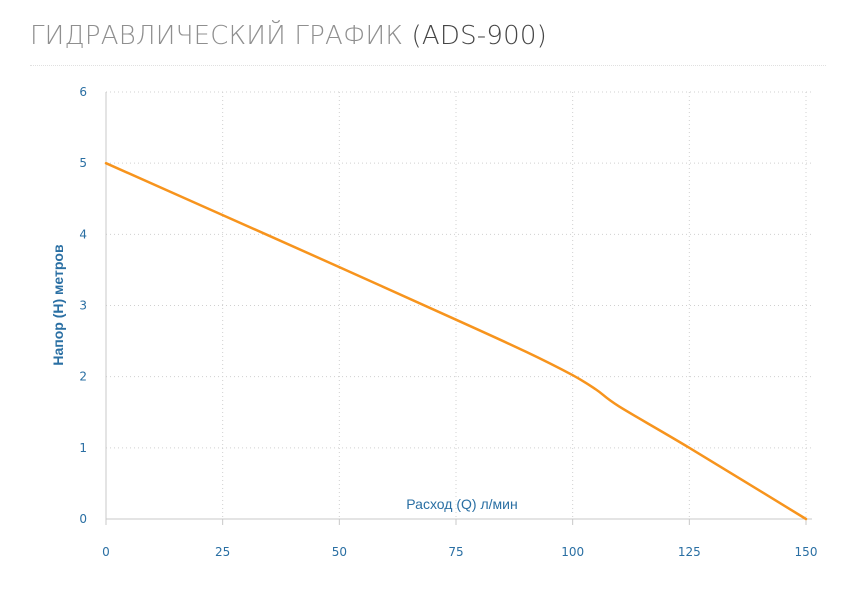  I want to click on x-tick-label: 25, so click(222, 552).